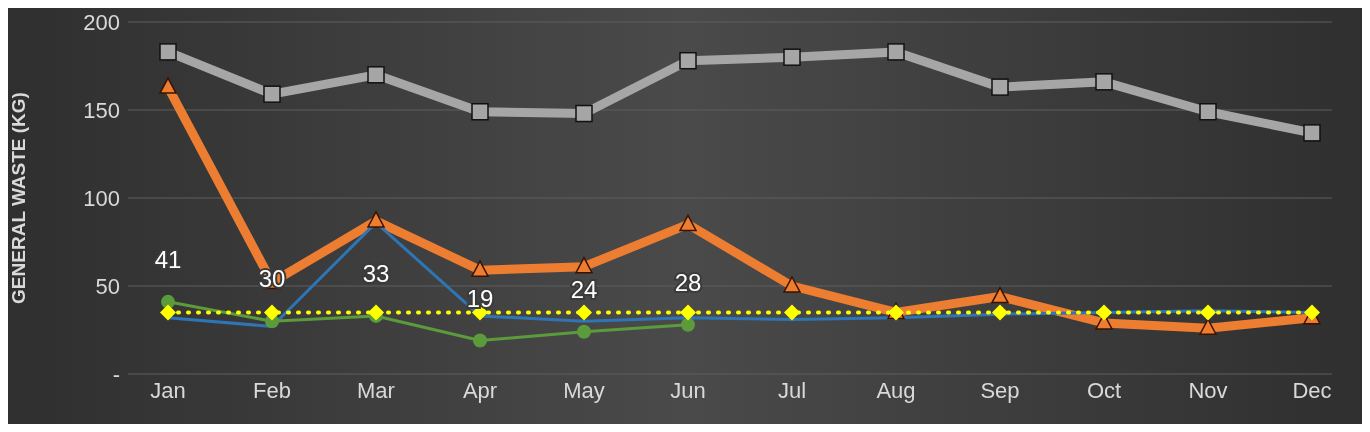 The height and width of the screenshot is (432, 1370). What do you see at coordinates (101, 198) in the screenshot?
I see `y-tick-label: 100` at bounding box center [101, 198].